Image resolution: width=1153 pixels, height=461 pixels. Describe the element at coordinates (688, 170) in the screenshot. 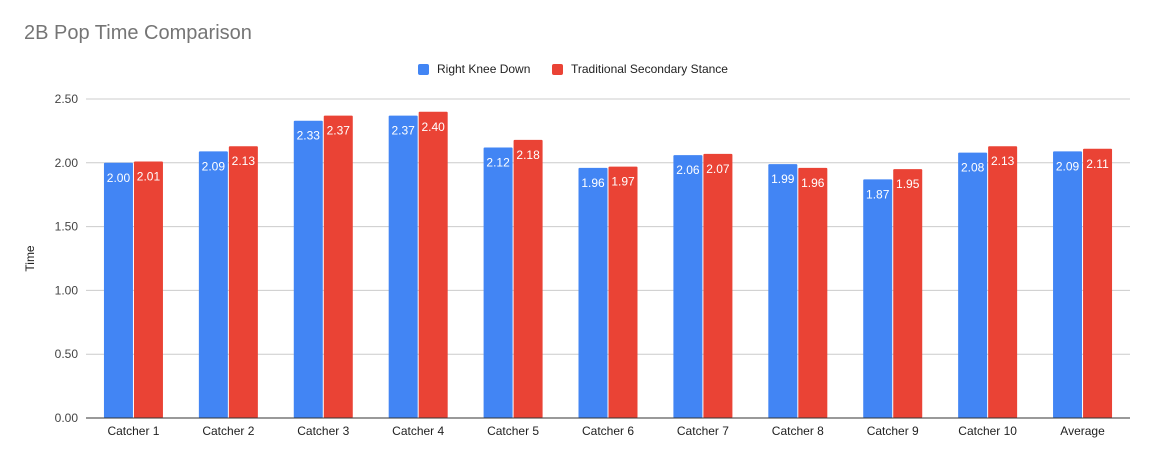

I see `data-label: 2.06` at that location.